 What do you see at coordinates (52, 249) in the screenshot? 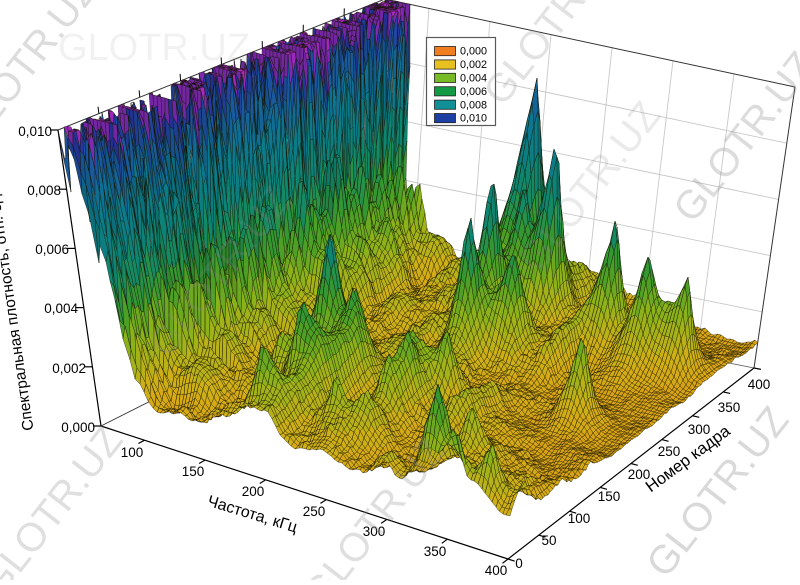
I see `svg-text: 0,006` at bounding box center [52, 249].